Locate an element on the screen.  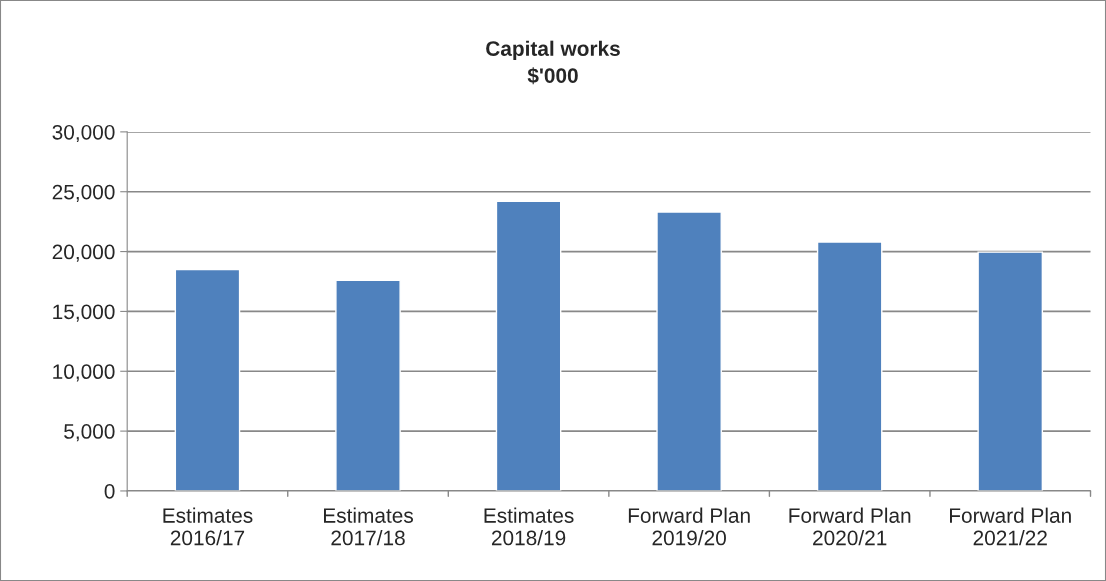
chart-title: Capital works $'000 is located at coordinates (553, 62).